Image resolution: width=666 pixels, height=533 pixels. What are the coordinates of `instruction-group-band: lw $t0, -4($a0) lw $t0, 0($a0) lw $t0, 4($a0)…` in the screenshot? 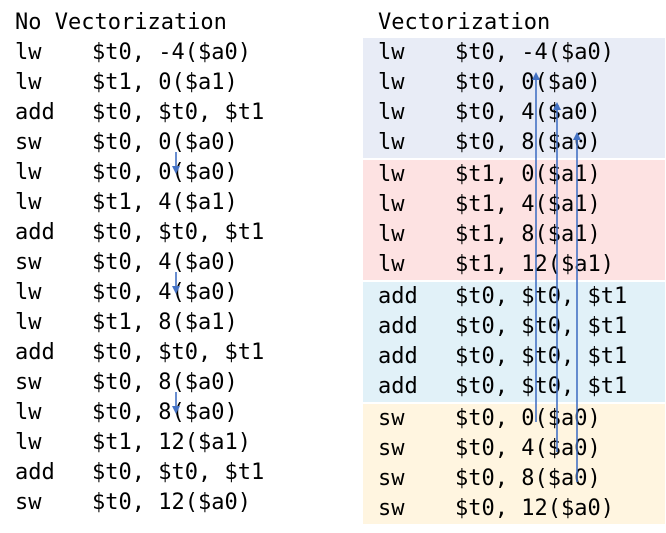 It's located at (514, 98).